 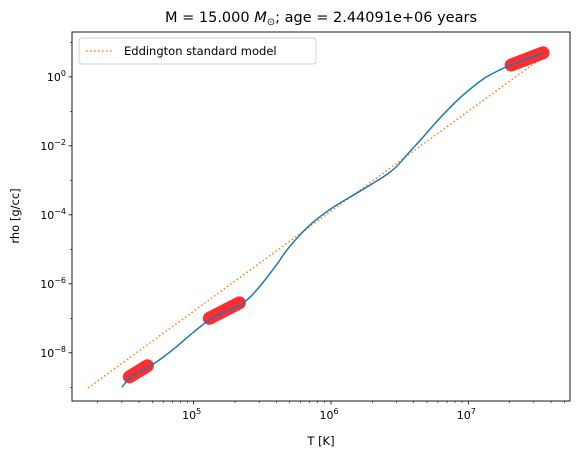 What do you see at coordinates (191, 414) in the screenshot?
I see `x-tick-label: 10⁵` at bounding box center [191, 414].